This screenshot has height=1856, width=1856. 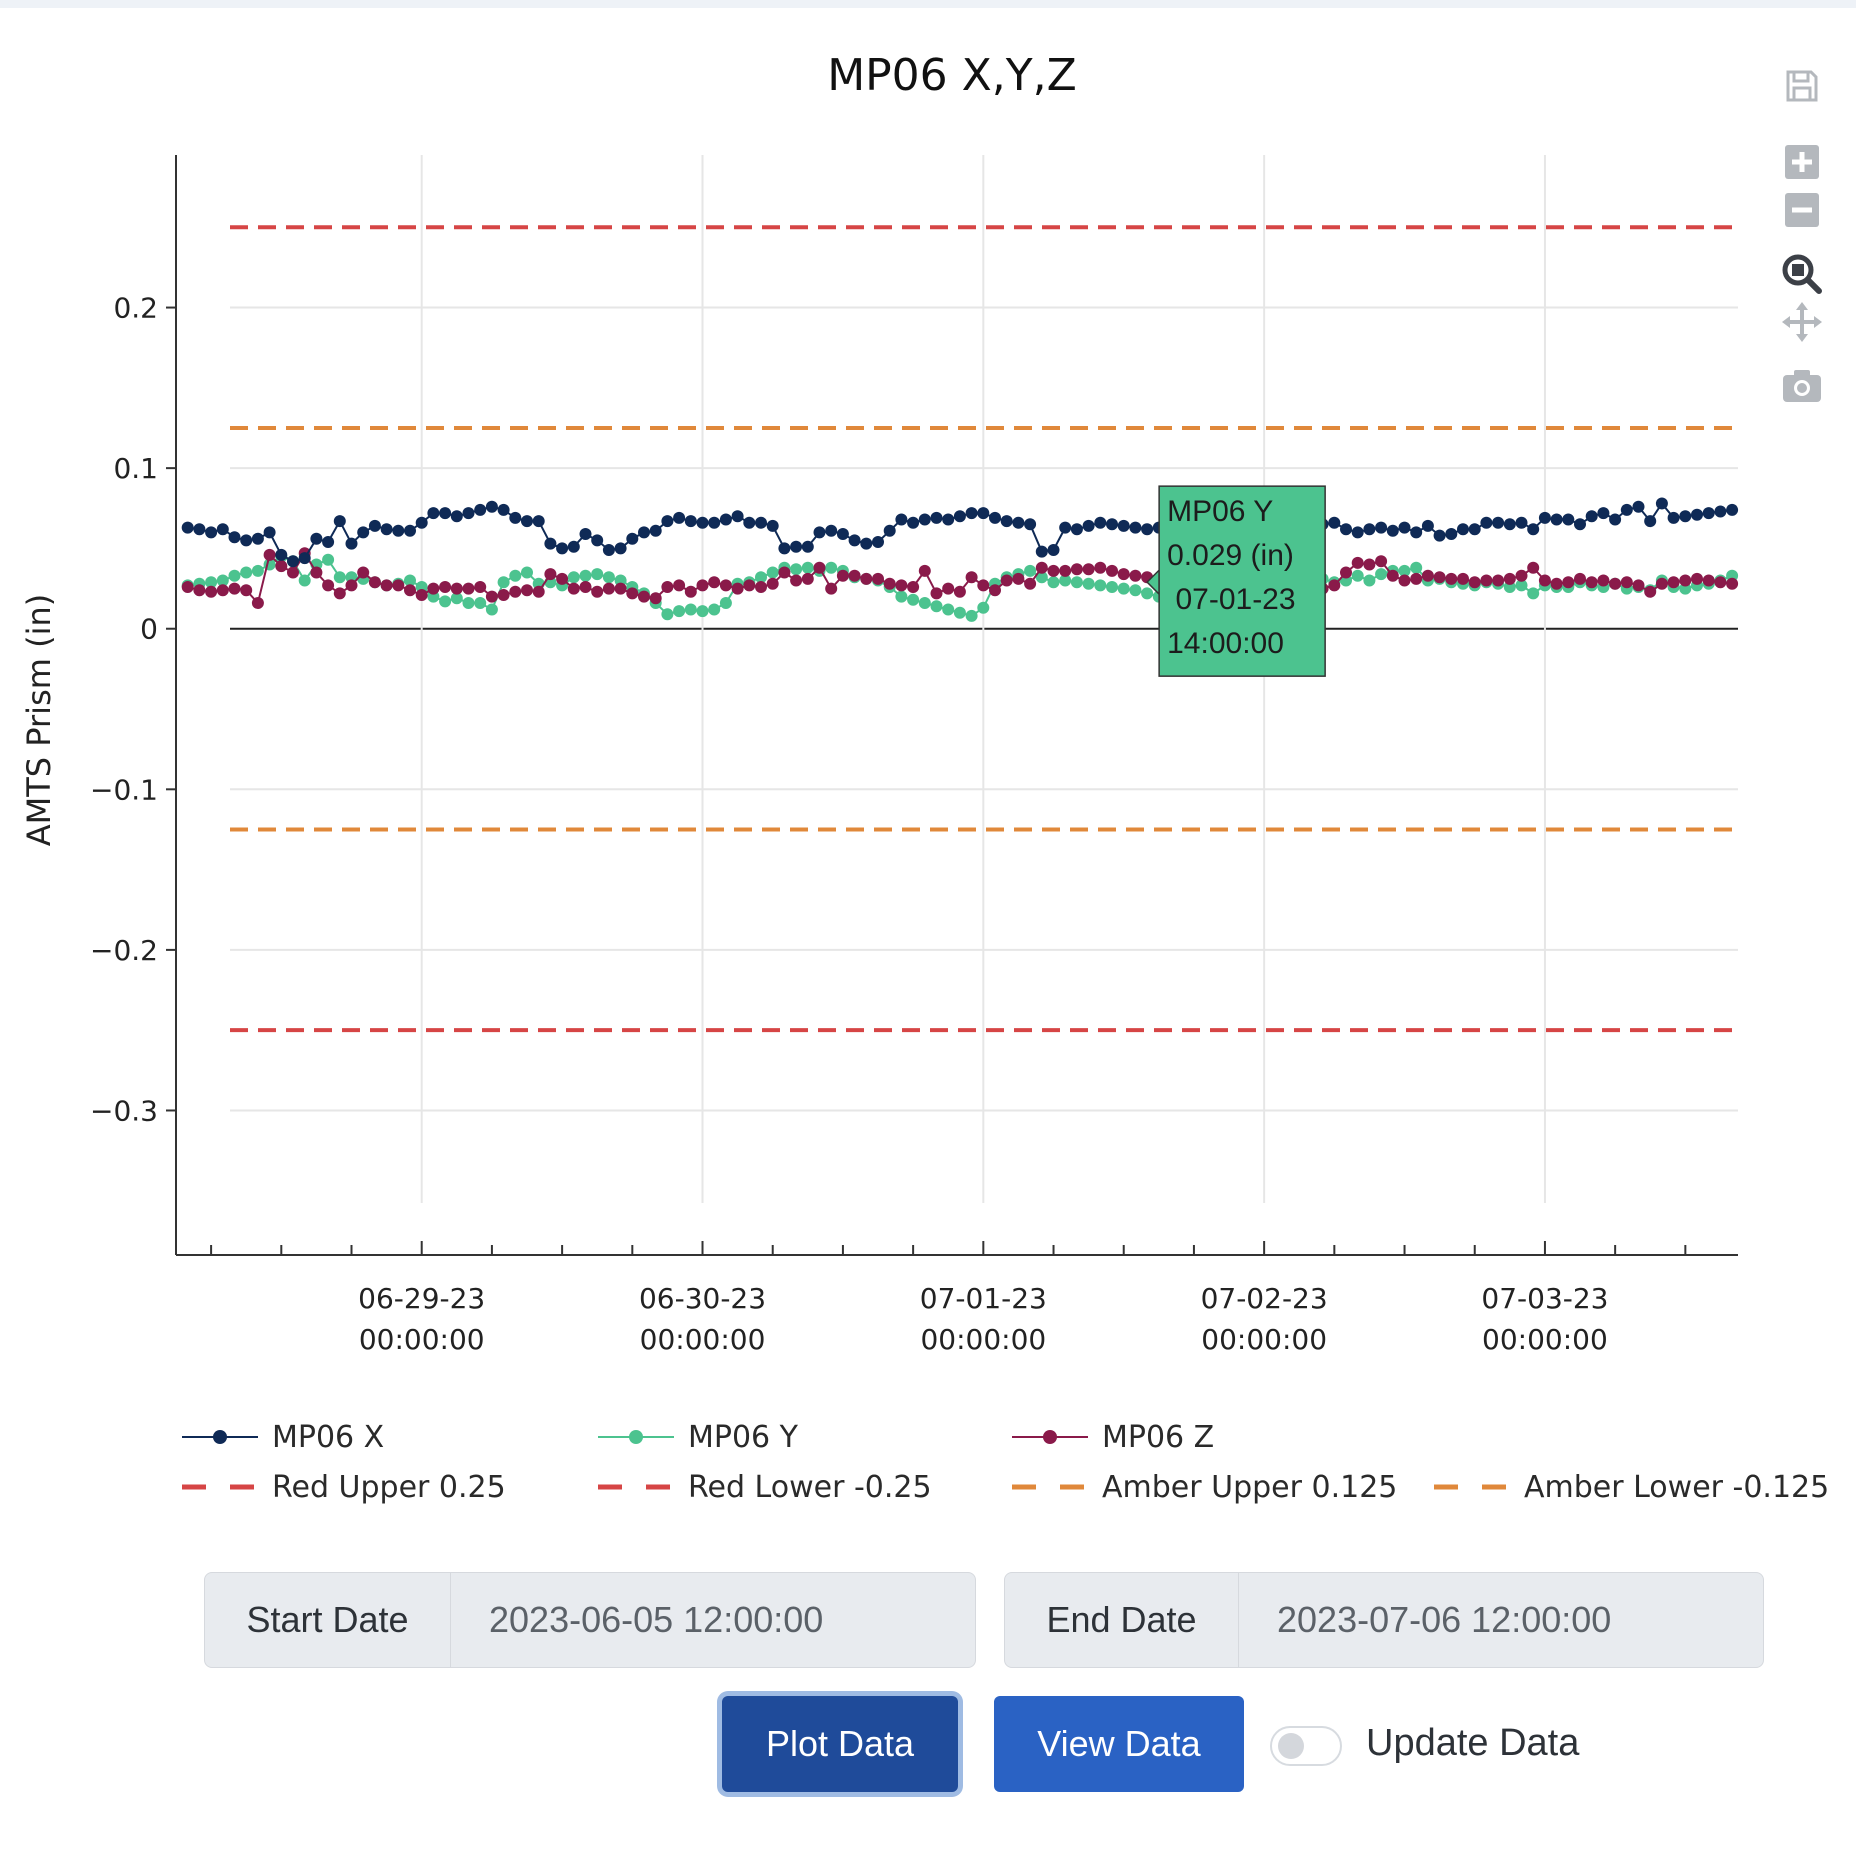 I want to click on legend-item-red-lower: Red Lower -0.25, so click(x=764, y=1487).